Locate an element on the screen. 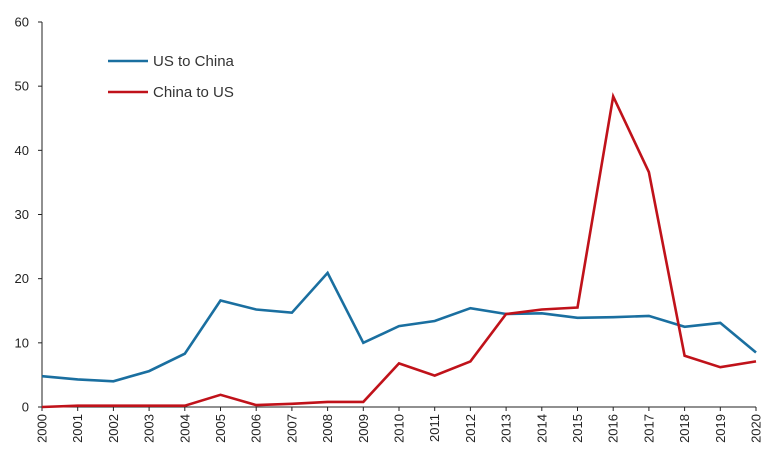 The height and width of the screenshot is (460, 778). y-tick-label: 50 is located at coordinates (22, 86).